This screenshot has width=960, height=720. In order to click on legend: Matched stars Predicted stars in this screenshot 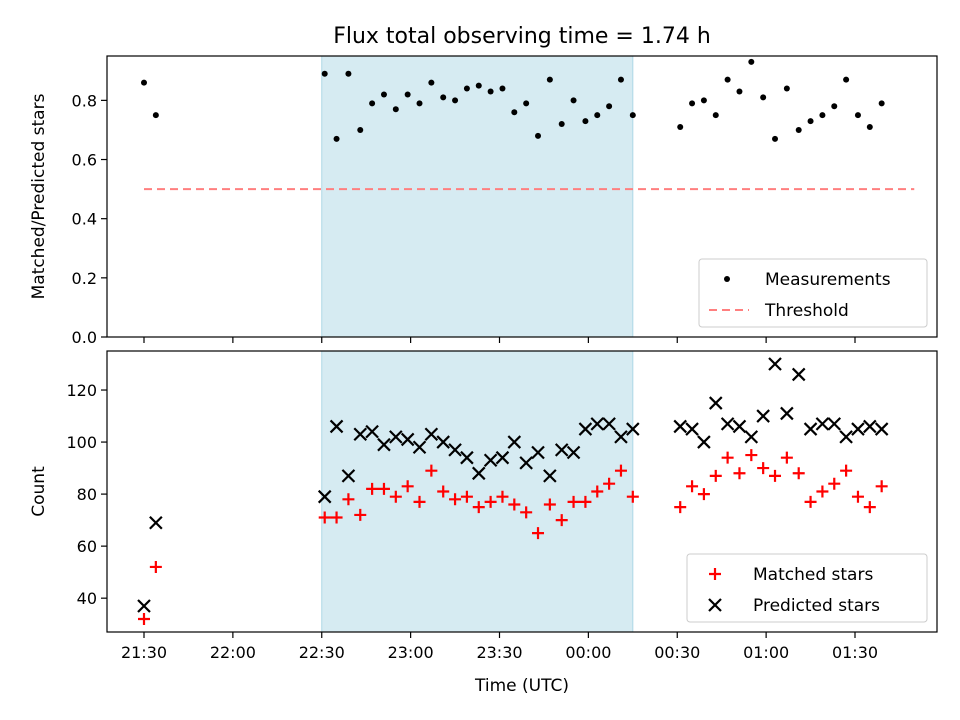, I will do `click(807, 588)`.